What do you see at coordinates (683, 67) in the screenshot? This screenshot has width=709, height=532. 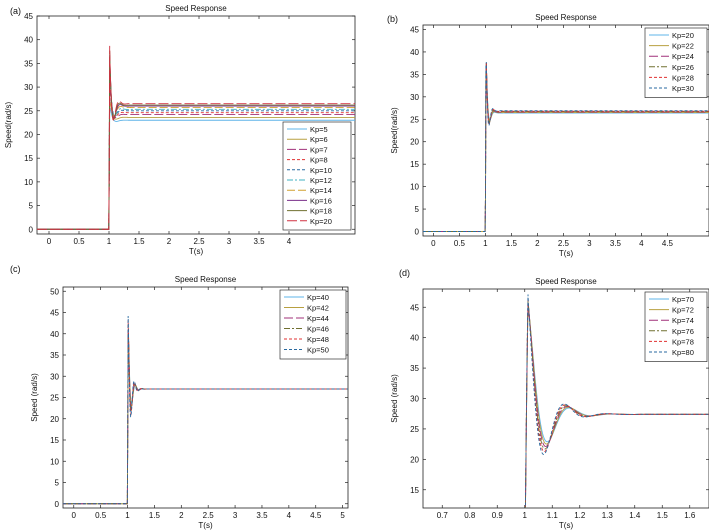 I see `legend-label: Kp=26` at bounding box center [683, 67].